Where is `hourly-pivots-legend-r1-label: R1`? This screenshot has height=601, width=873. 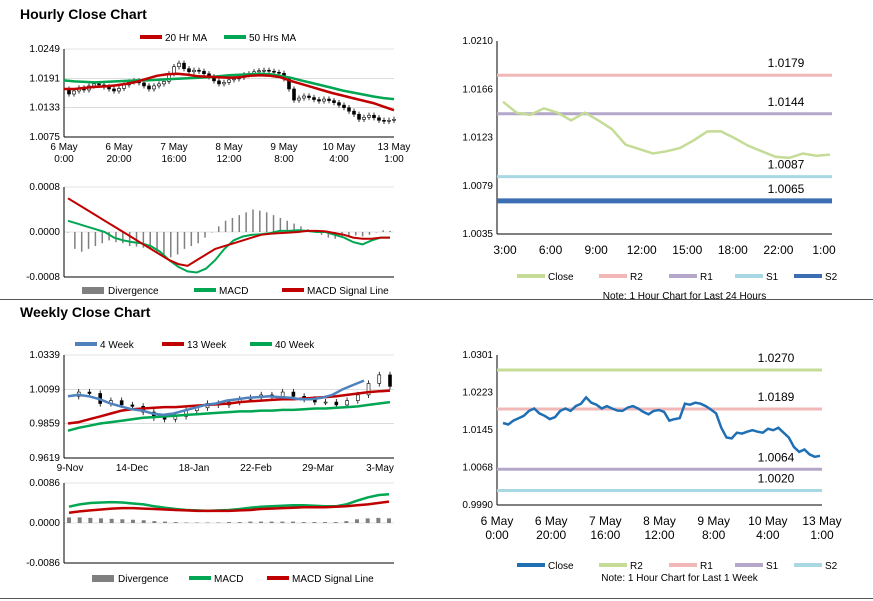
hourly-pivots-legend-r1-label: R1 is located at coordinates (706, 277).